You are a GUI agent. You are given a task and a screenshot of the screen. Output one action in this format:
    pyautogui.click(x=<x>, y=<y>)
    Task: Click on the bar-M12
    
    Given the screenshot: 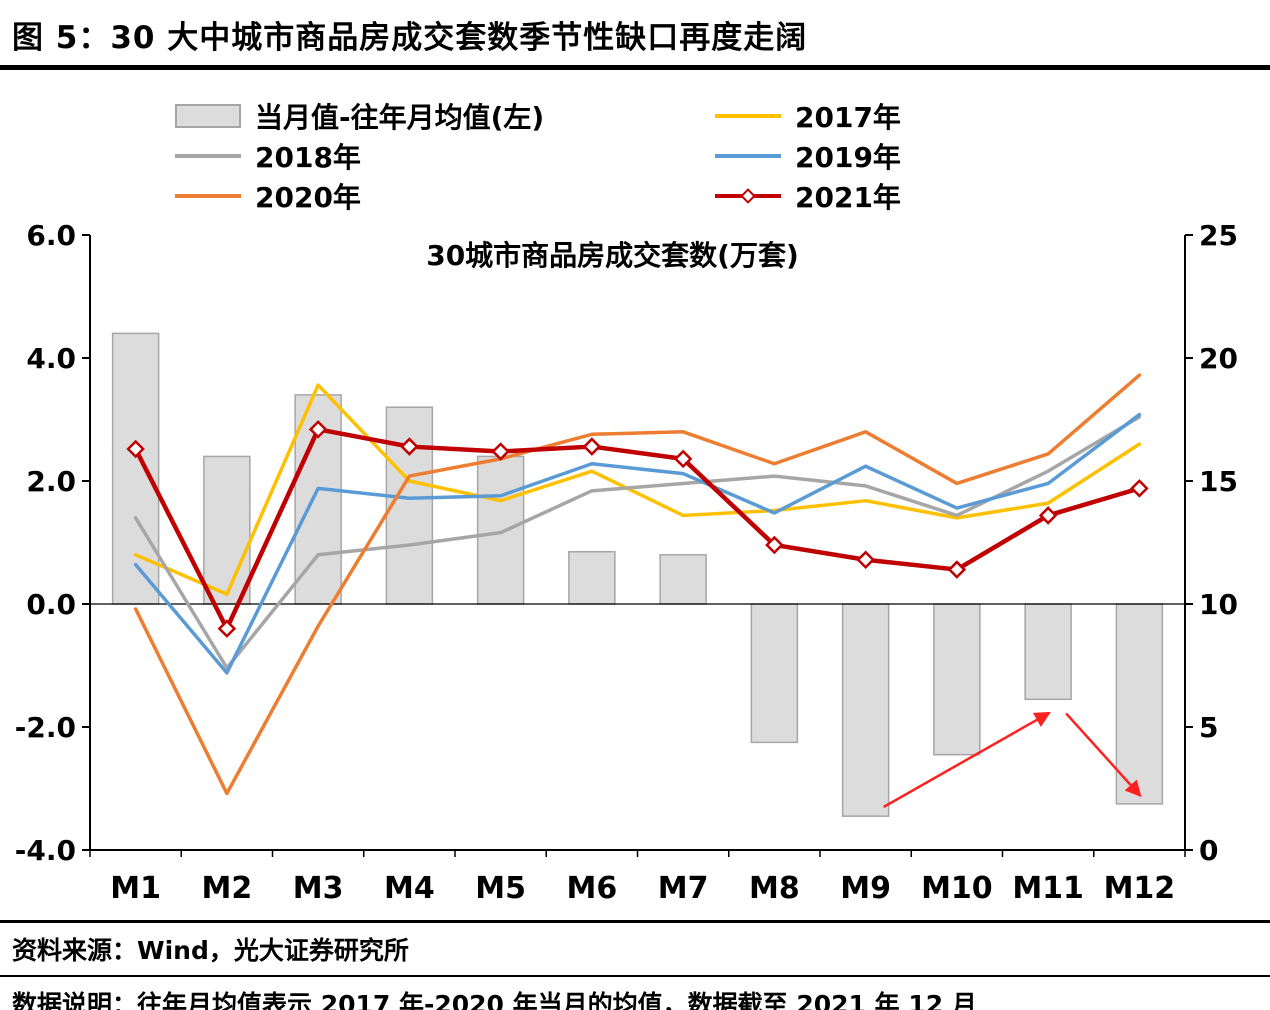 What is the action you would take?
    pyautogui.click(x=1139, y=704)
    